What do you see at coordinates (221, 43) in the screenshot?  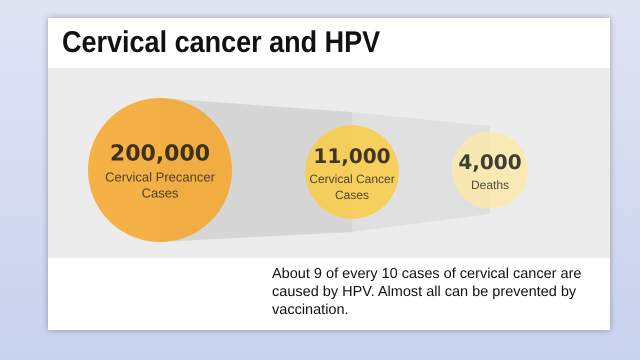 I see `text: Cervical cancer and HPV` at bounding box center [221, 43].